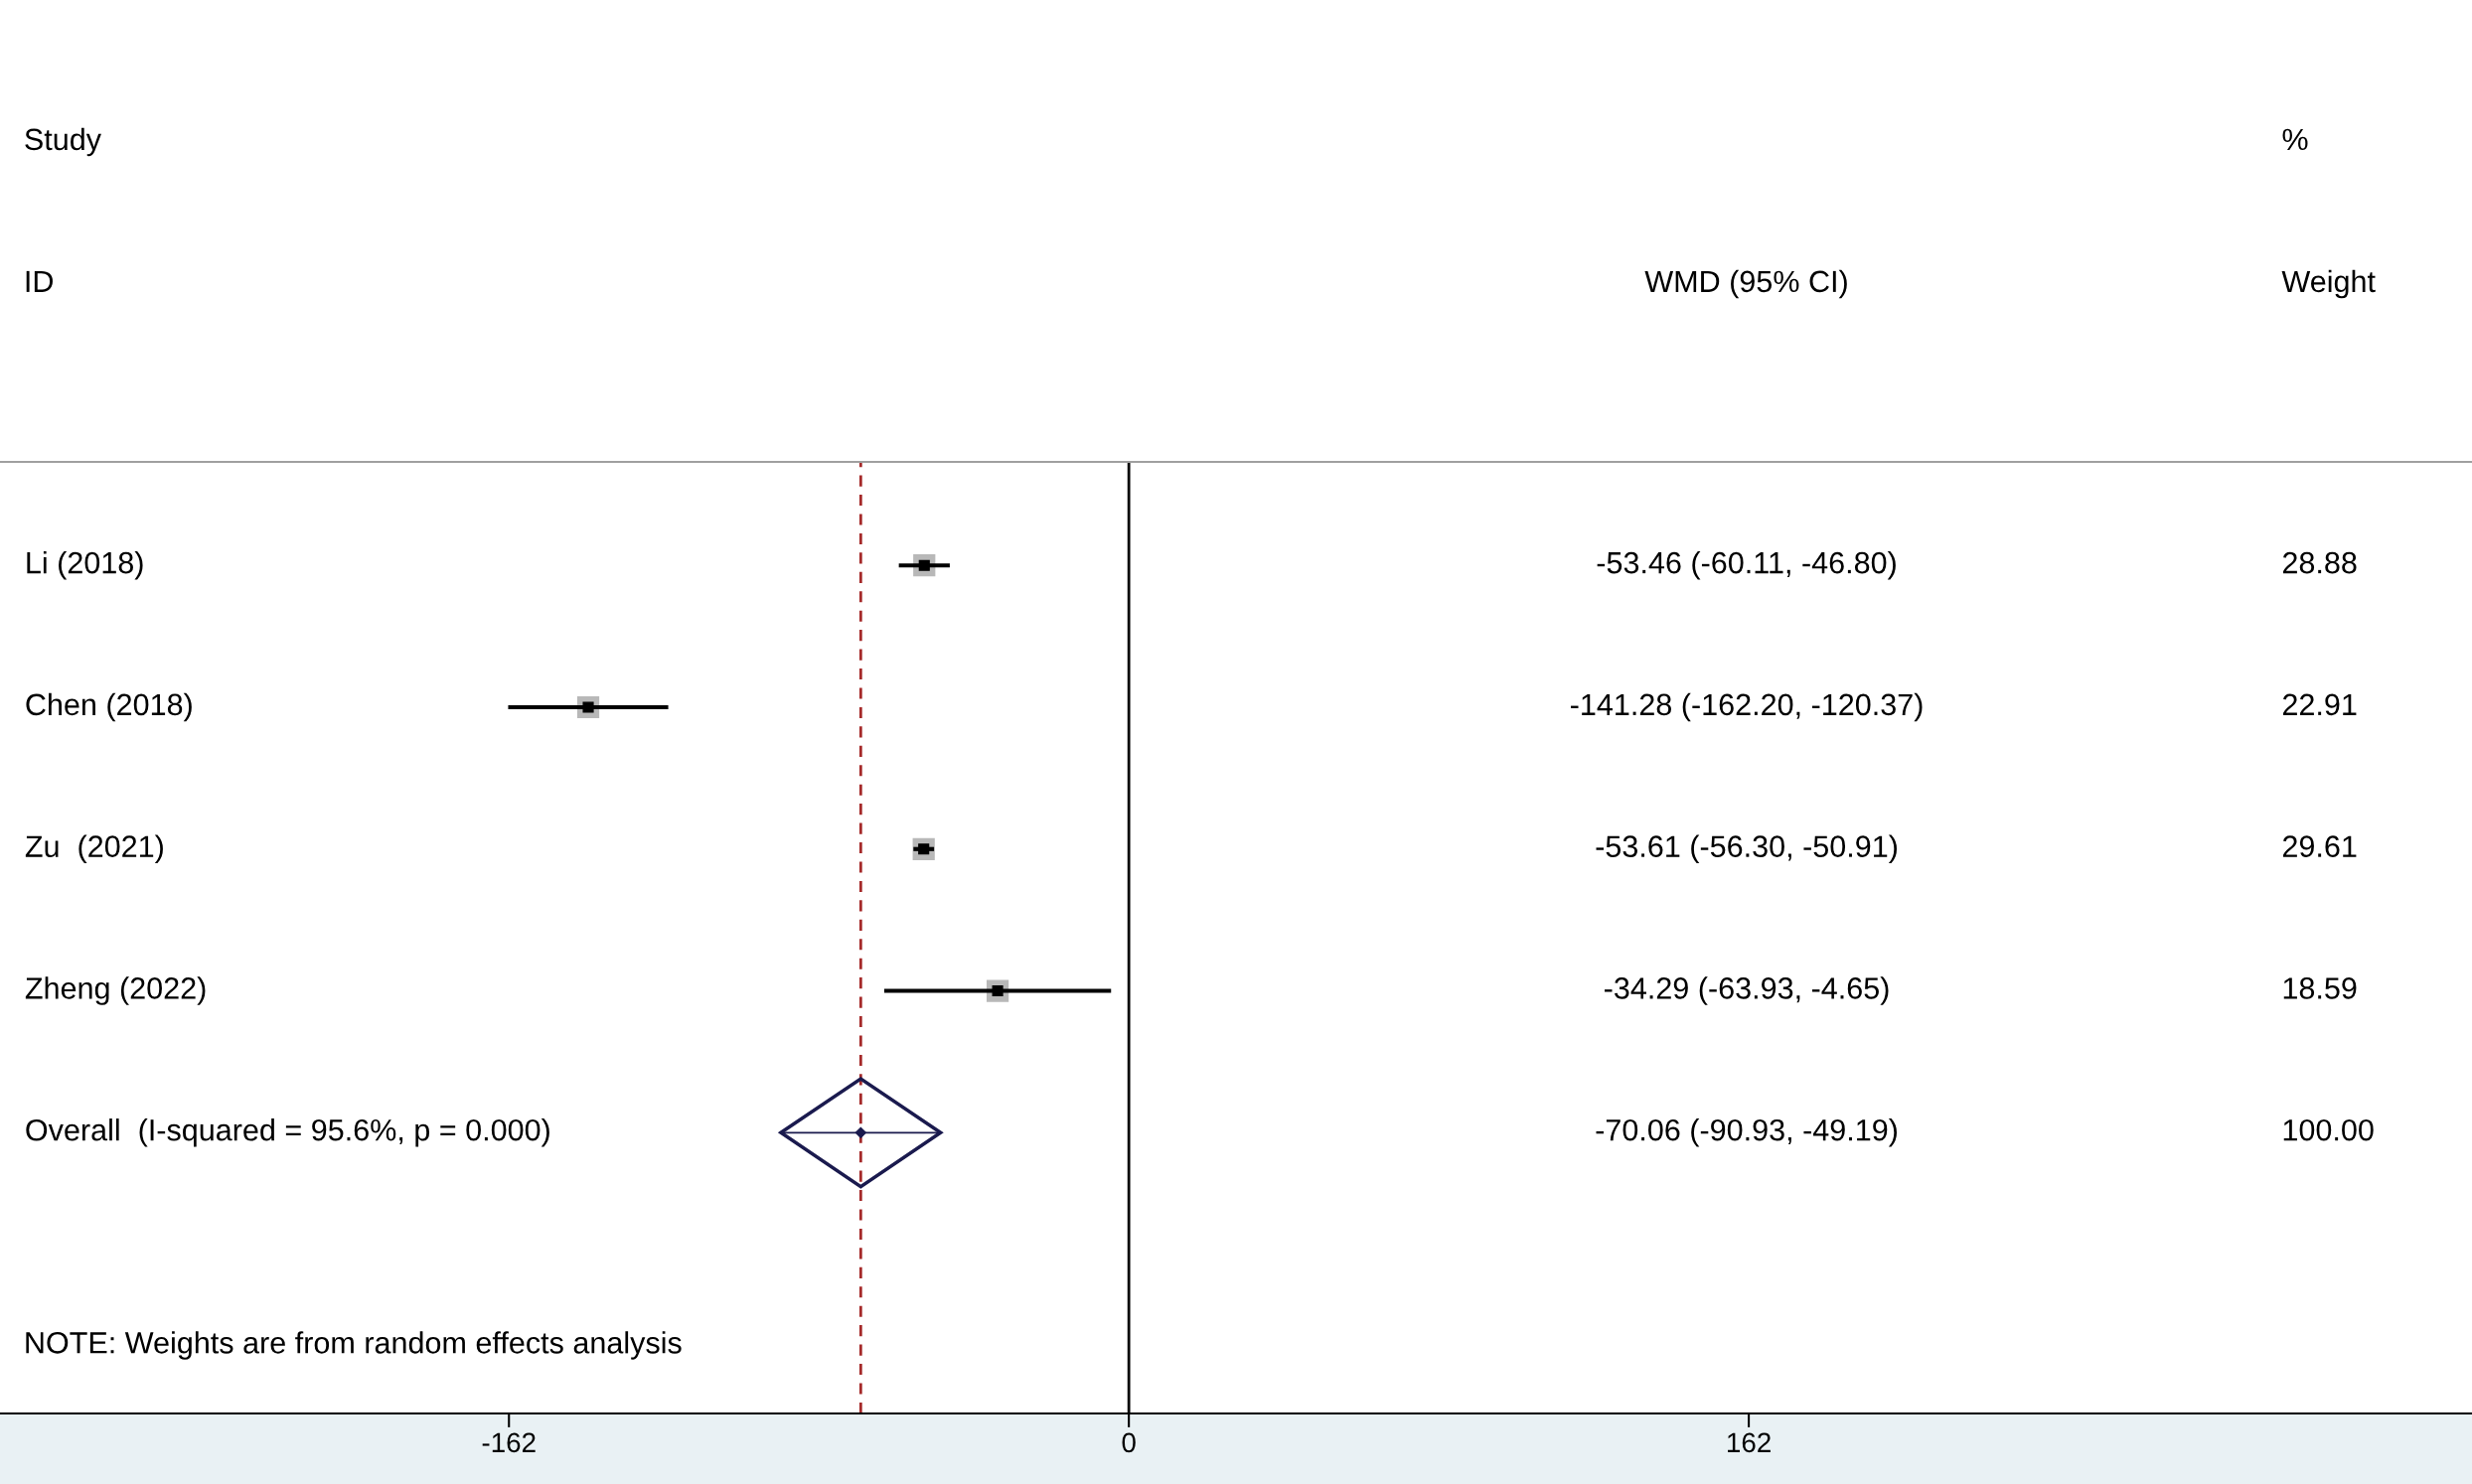  Describe the element at coordinates (2319, 562) in the screenshot. I see `annotation: 28.88` at that location.